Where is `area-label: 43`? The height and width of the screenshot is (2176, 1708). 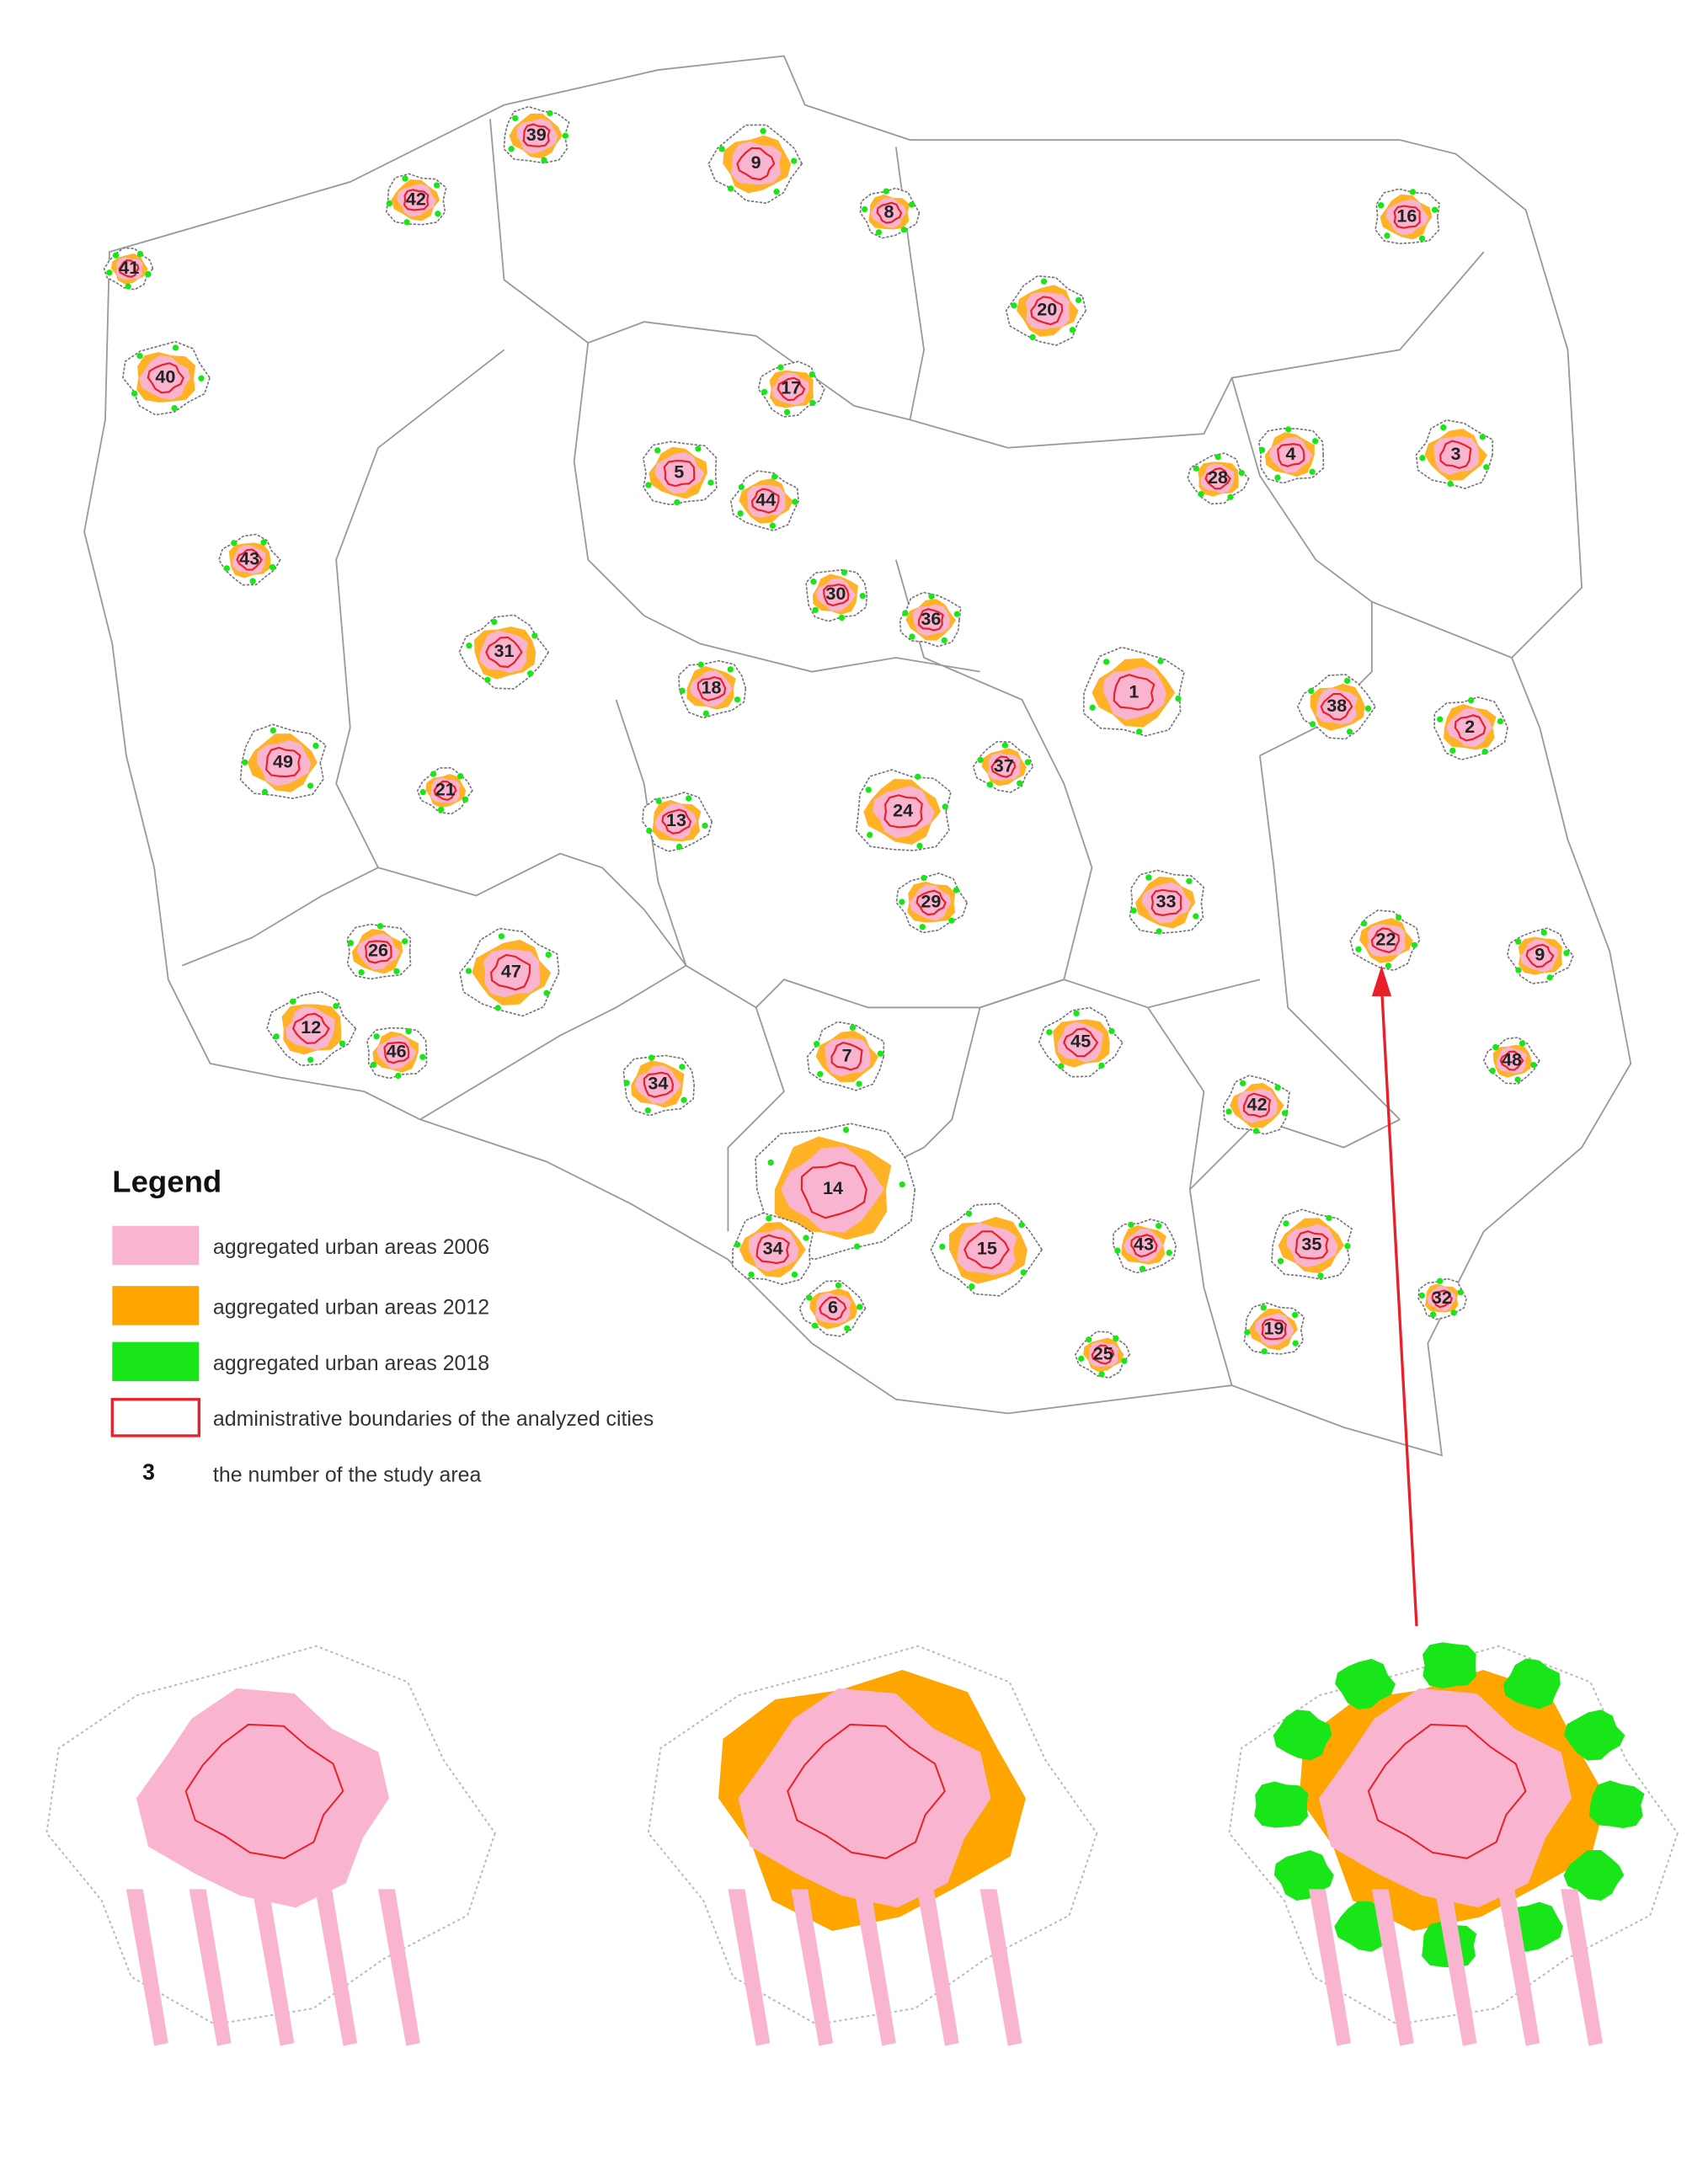
area-label: 43 is located at coordinates (249, 557).